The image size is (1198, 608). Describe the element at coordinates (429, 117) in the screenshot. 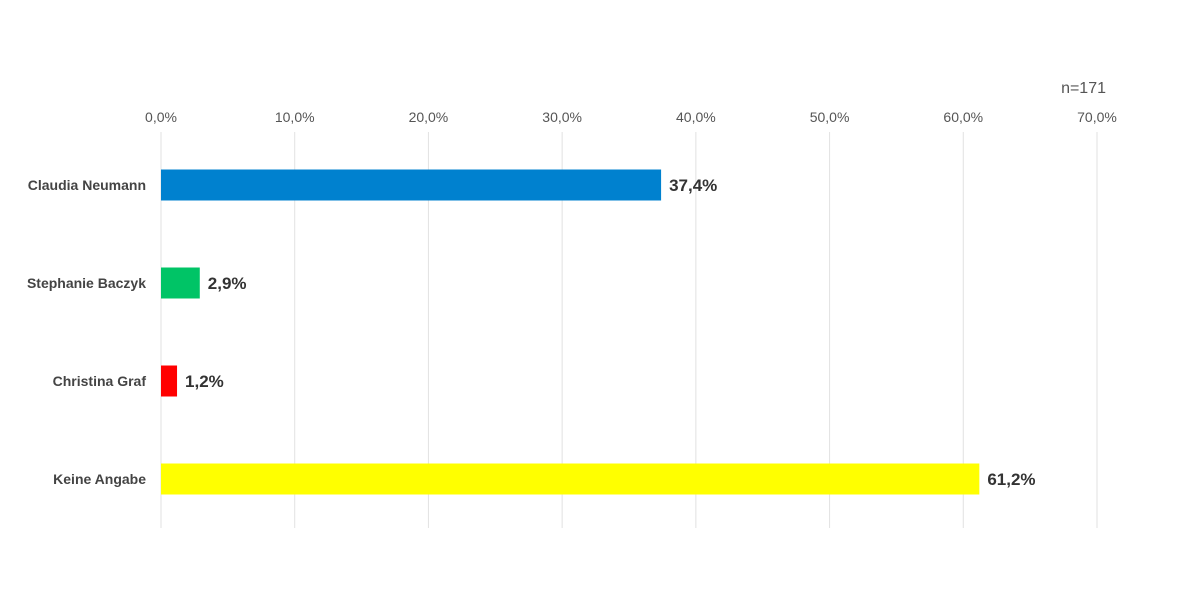

I see `x-tick-label: 20,0%` at that location.